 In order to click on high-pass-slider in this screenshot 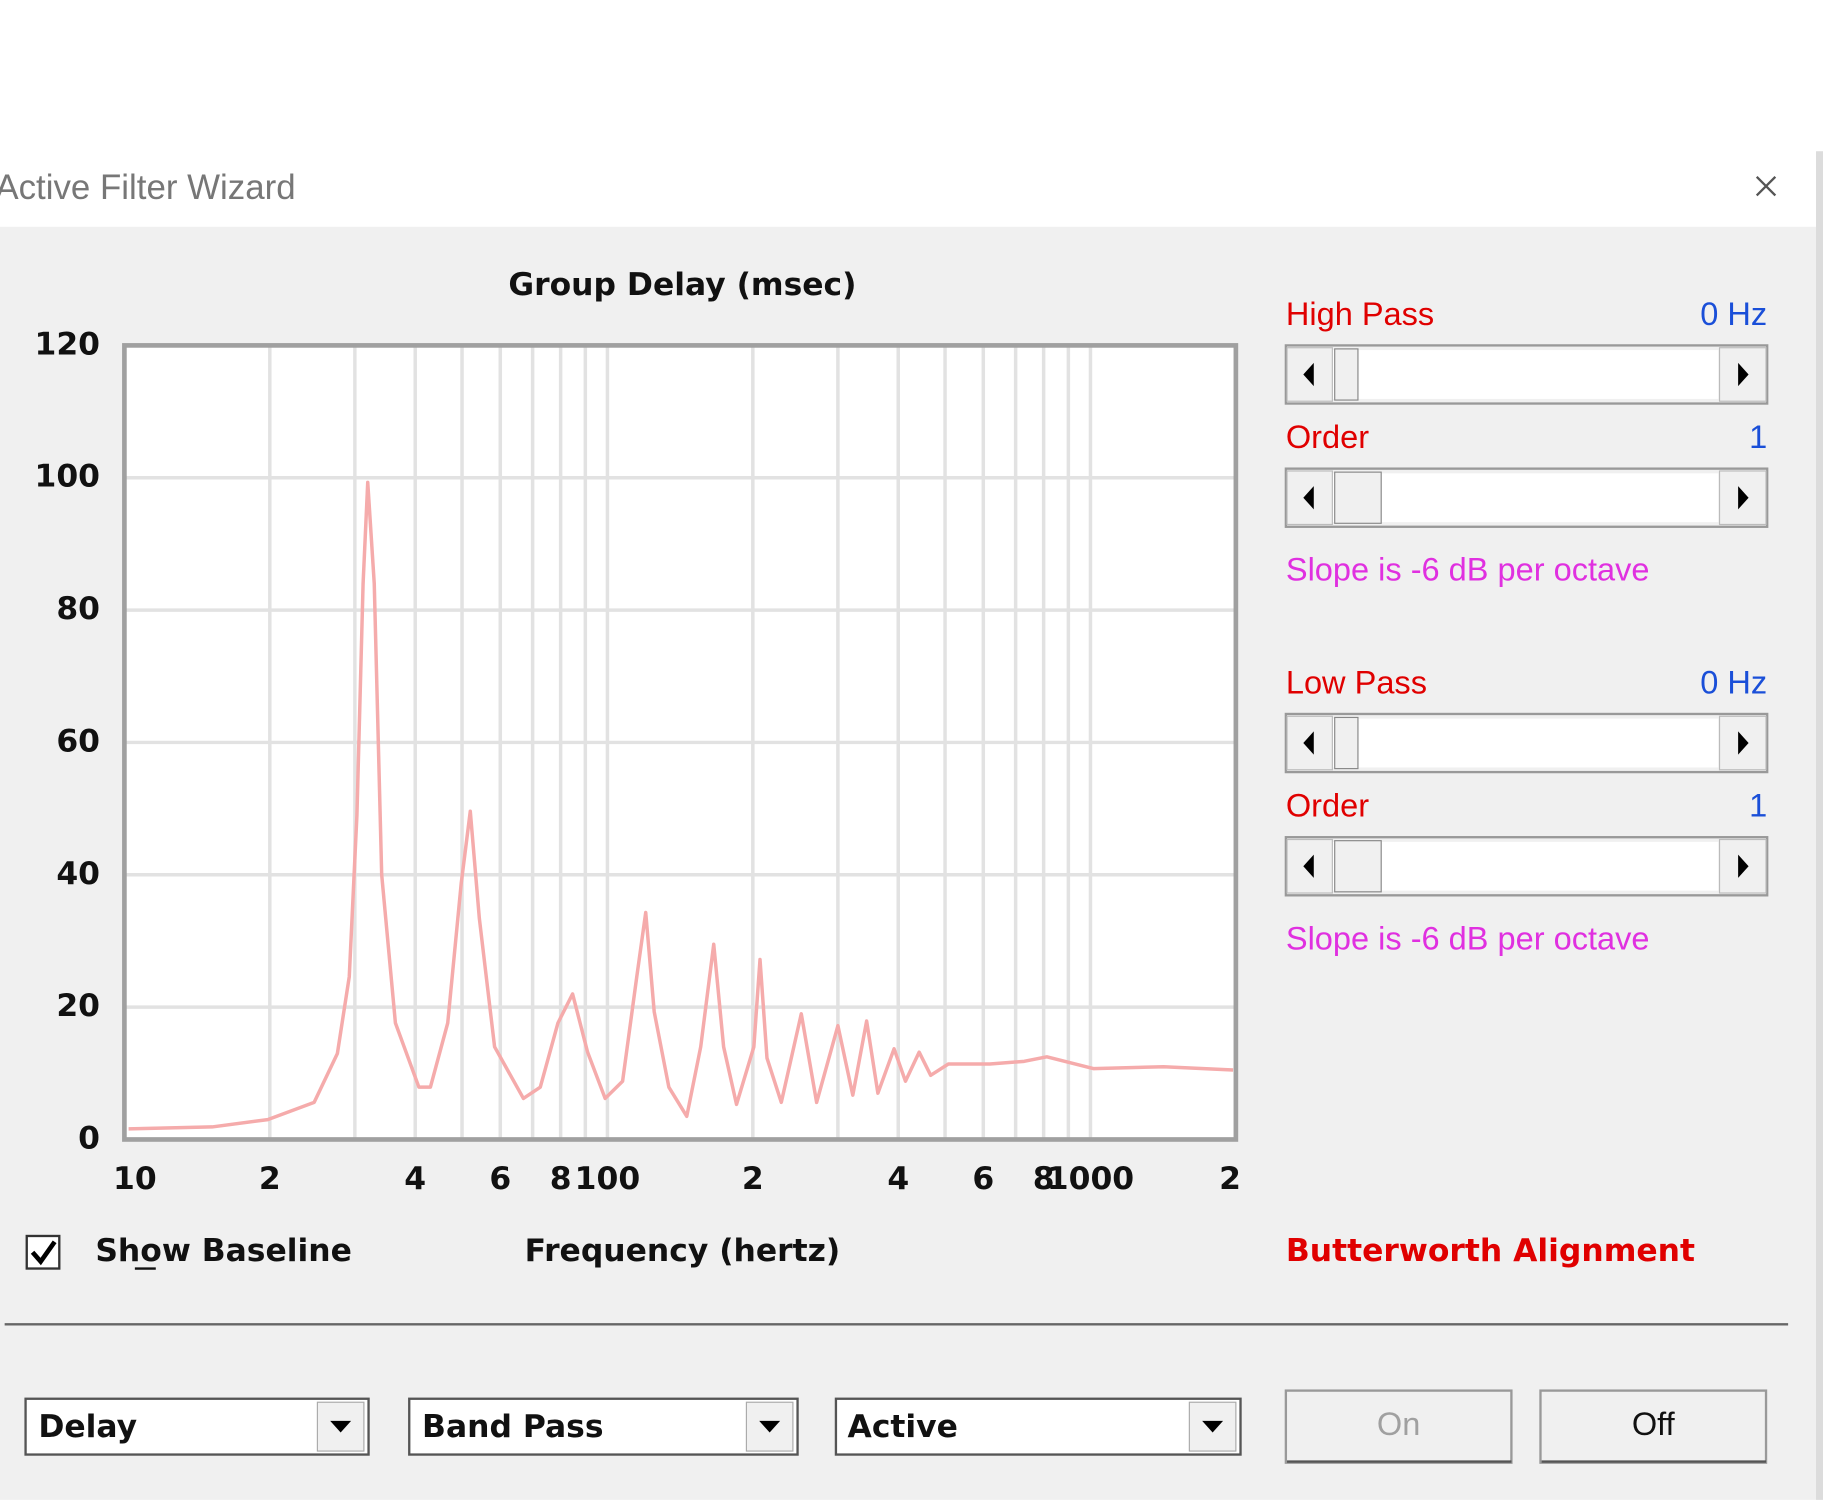, I will do `click(1526, 374)`.